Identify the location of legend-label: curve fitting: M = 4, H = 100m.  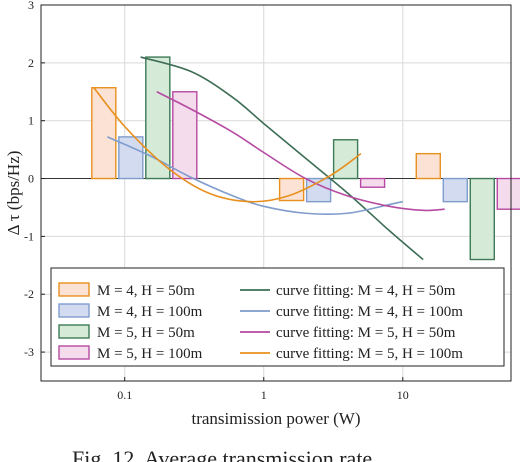
(369, 312).